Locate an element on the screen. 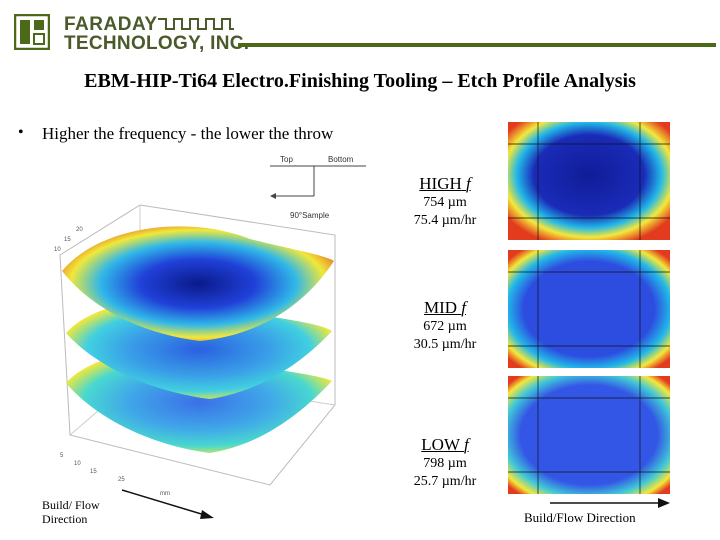 The height and width of the screenshot is (540, 720). low-rate: 25.7 µm/hr is located at coordinates (445, 481).